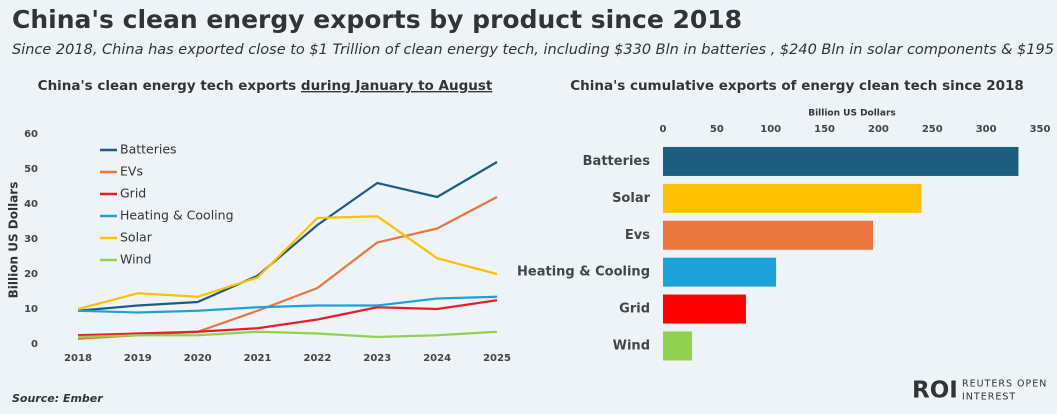 Image resolution: width=1057 pixels, height=414 pixels. What do you see at coordinates (631, 345) in the screenshot?
I see `category-label: Wind` at bounding box center [631, 345].